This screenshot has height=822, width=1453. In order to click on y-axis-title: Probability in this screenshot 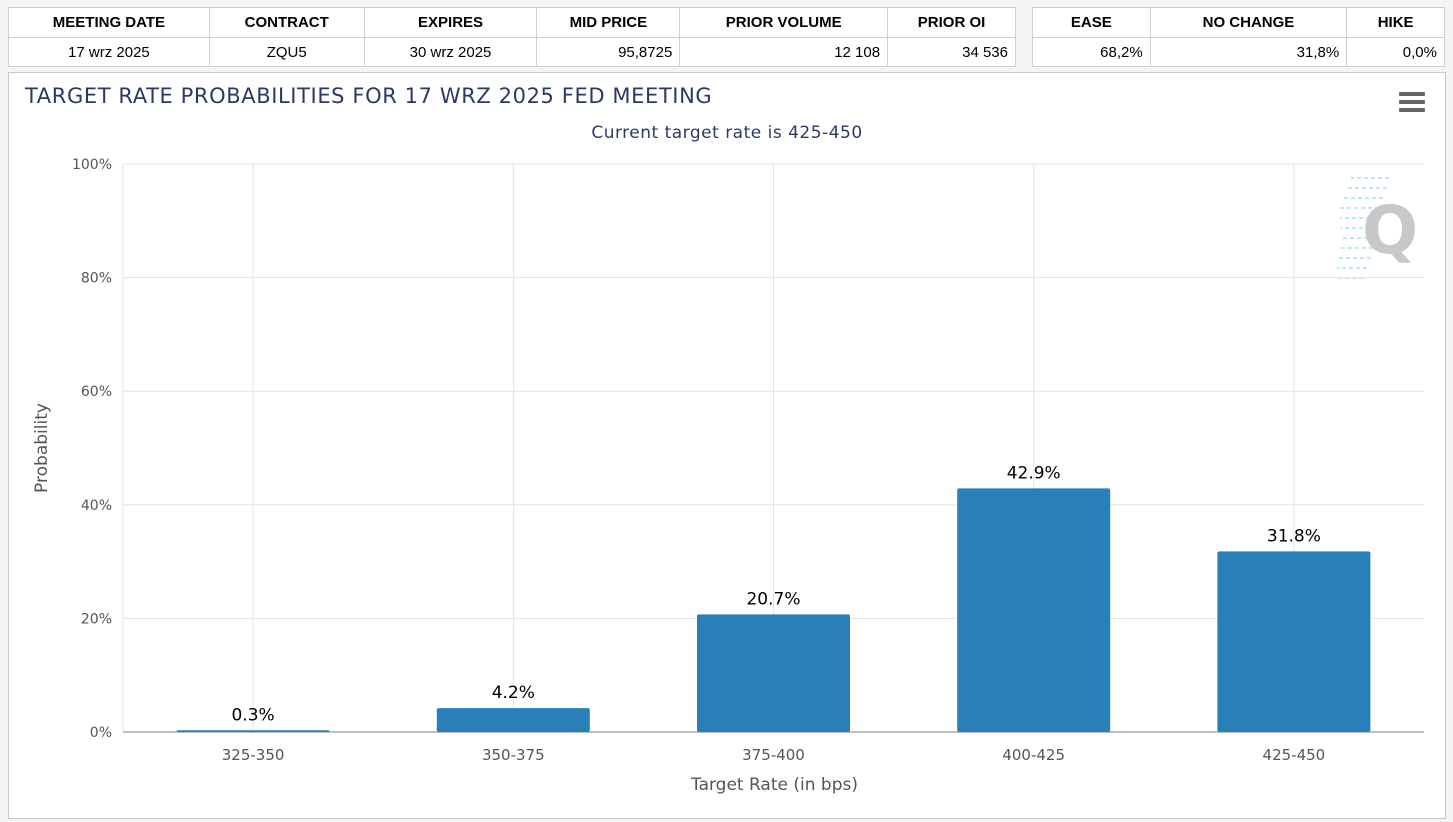, I will do `click(42, 448)`.